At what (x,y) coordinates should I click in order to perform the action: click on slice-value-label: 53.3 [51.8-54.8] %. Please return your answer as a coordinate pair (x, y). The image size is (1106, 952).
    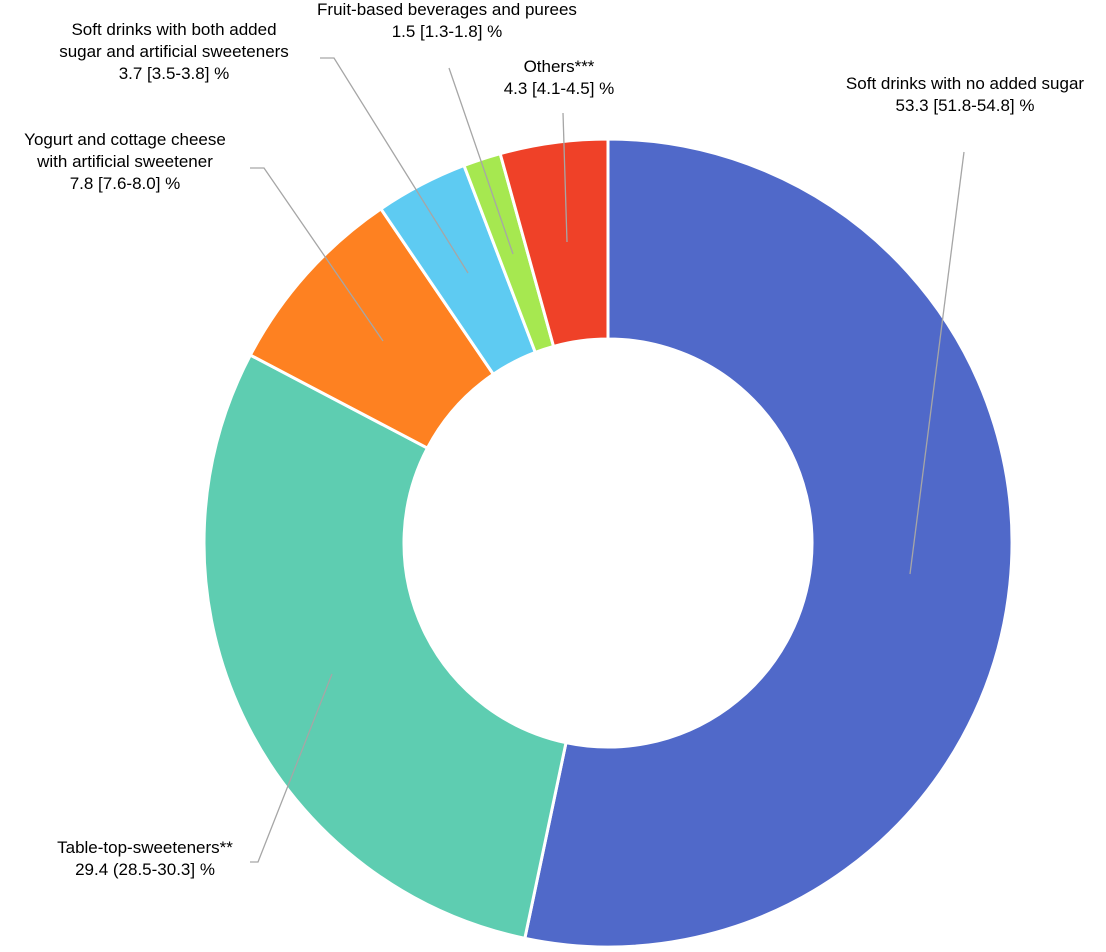
    Looking at the image, I should click on (965, 105).